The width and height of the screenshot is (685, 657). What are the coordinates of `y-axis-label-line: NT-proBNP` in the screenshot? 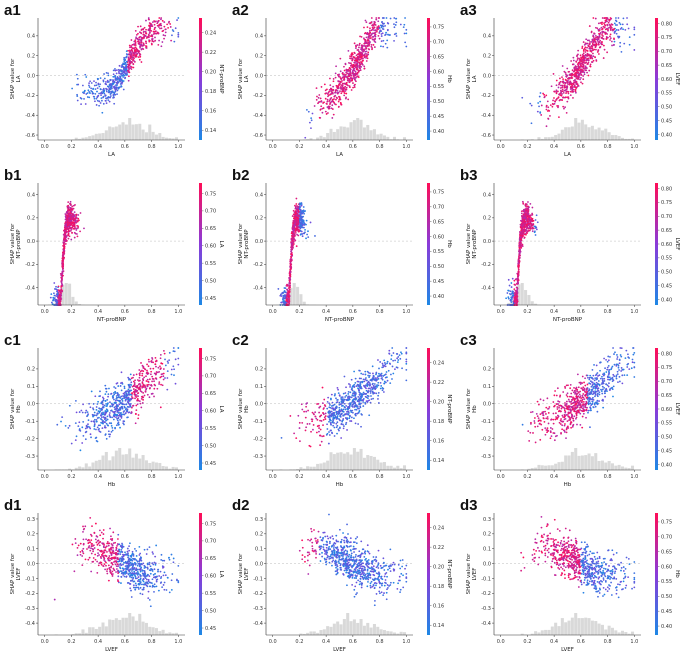 It's located at (475, 244).